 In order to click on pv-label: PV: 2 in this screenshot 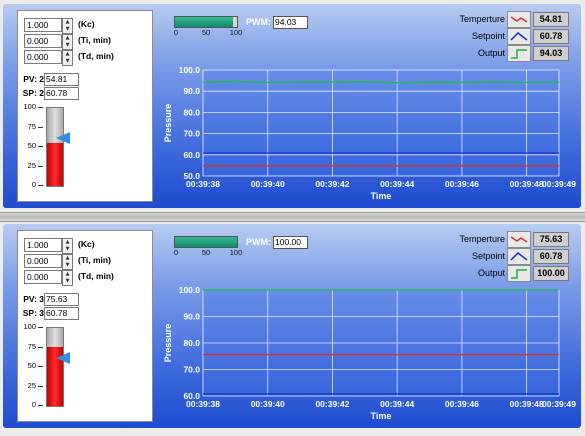, I will do `click(33, 79)`.